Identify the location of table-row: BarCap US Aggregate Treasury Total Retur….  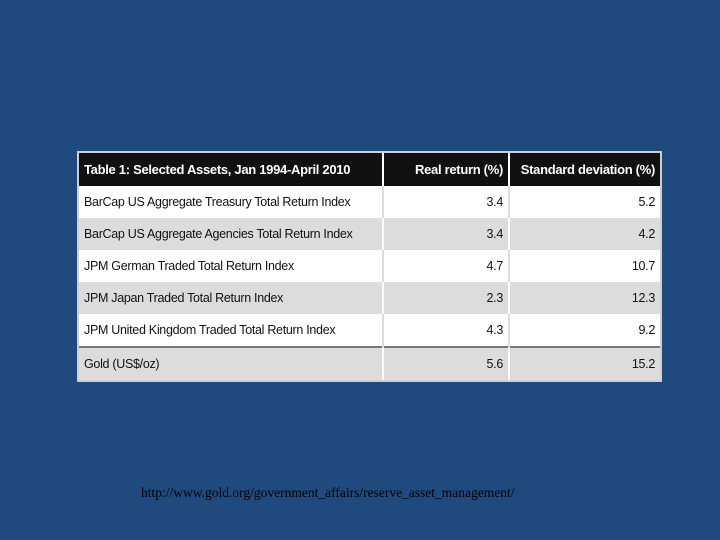
(369, 202).